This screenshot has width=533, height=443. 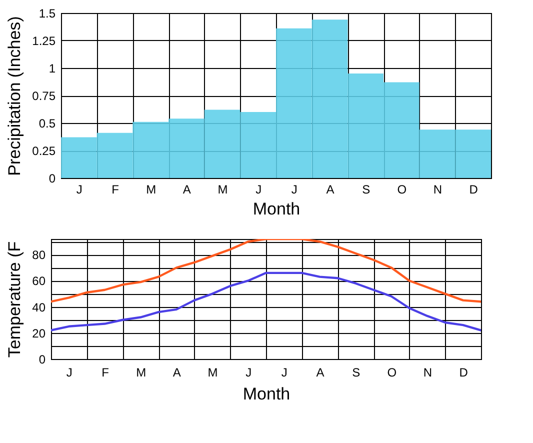 What do you see at coordinates (39, 307) in the screenshot?
I see `y-tick-label: 40` at bounding box center [39, 307].